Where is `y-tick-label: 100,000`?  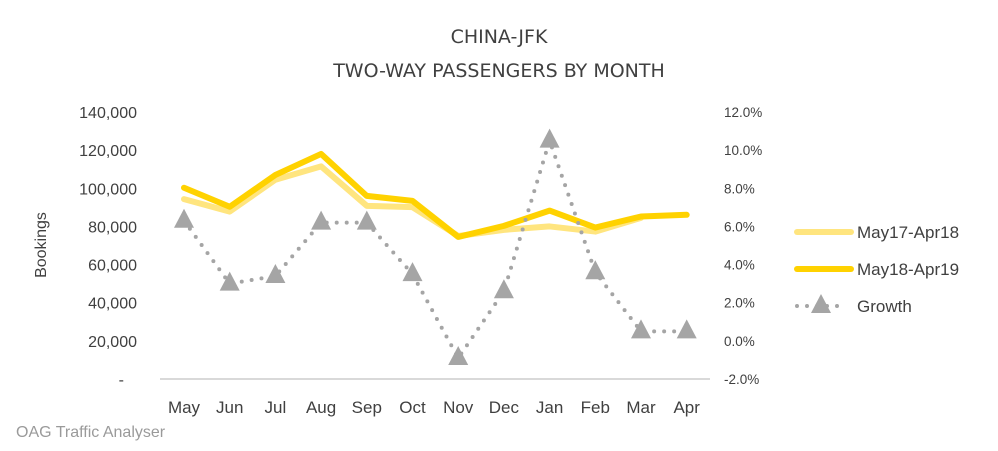 y-tick-label: 100,000 is located at coordinates (108, 189).